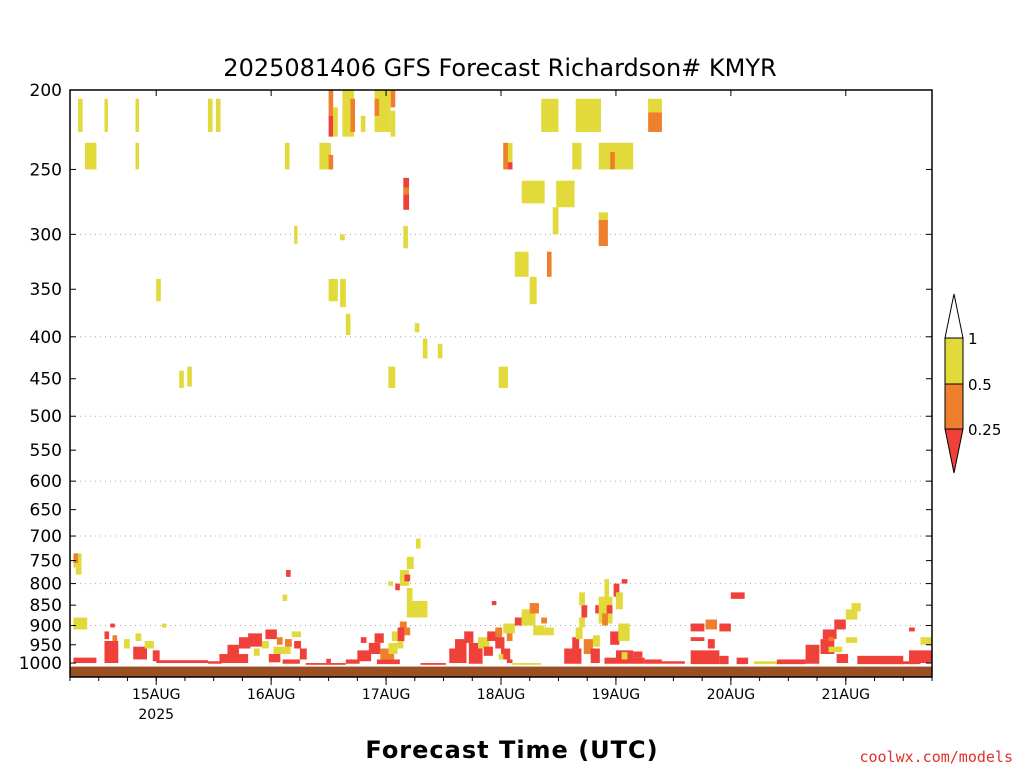  I want to click on y-tick-label-500: 500, so click(46, 417).